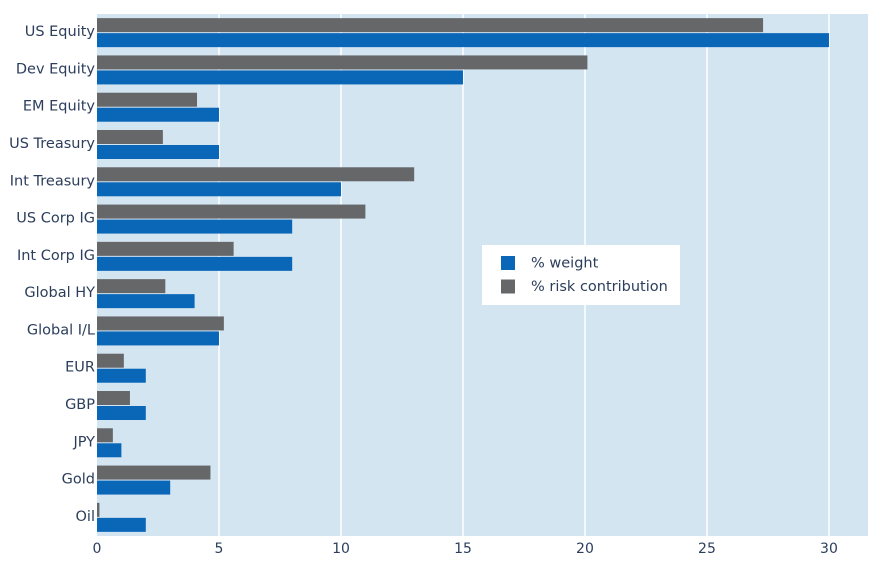 The height and width of the screenshot is (587, 893). Describe the element at coordinates (131, 286) in the screenshot. I see `bar-risk-global-hy` at that location.